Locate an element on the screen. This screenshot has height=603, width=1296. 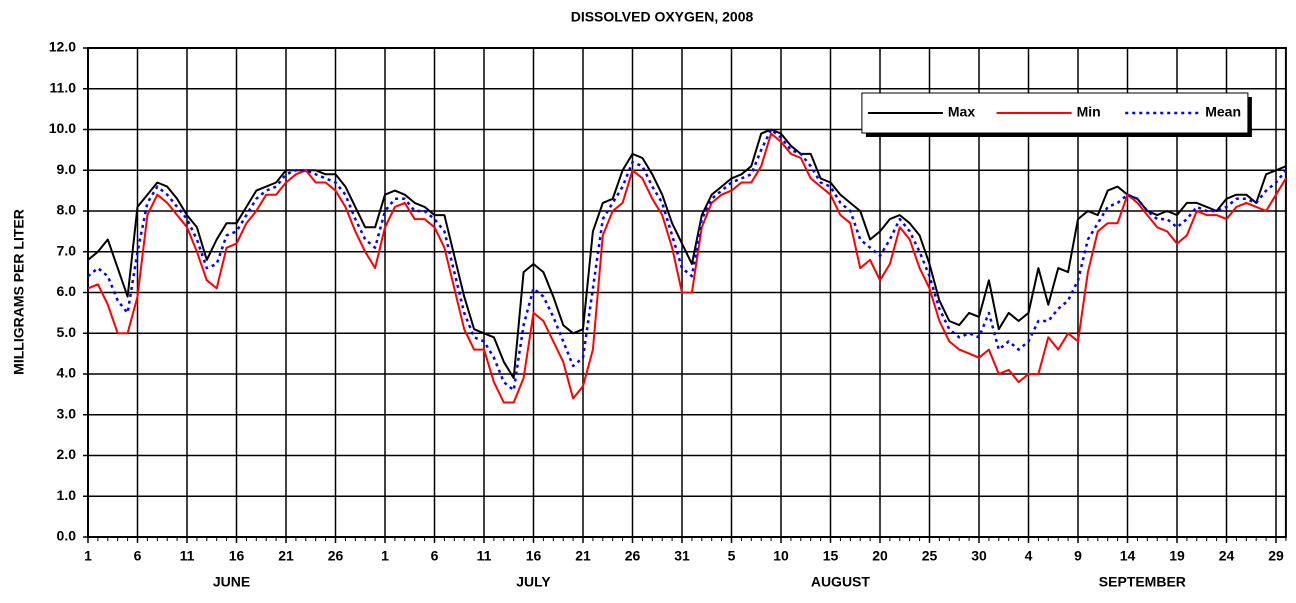
x-tick-label: 5 is located at coordinates (732, 556).